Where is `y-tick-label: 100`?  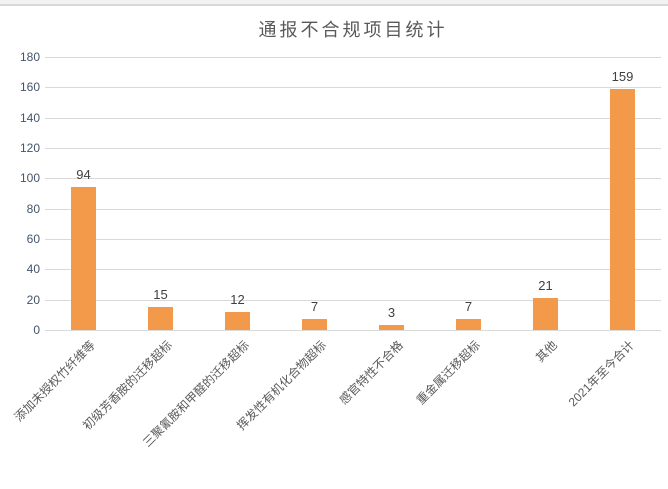
y-tick-label: 100 is located at coordinates (29, 178).